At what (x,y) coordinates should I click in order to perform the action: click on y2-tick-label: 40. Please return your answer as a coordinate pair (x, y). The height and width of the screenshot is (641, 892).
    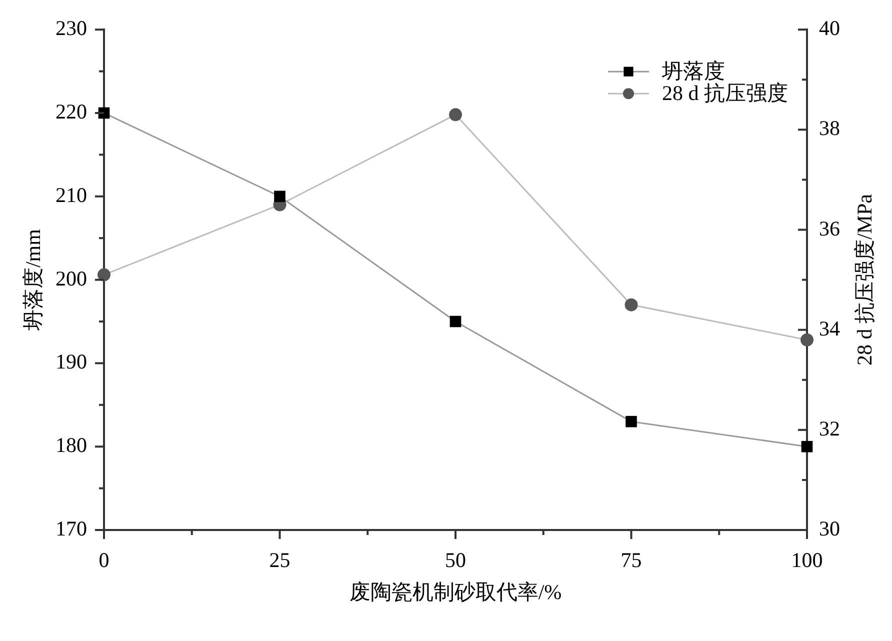
    Looking at the image, I should click on (829, 28).